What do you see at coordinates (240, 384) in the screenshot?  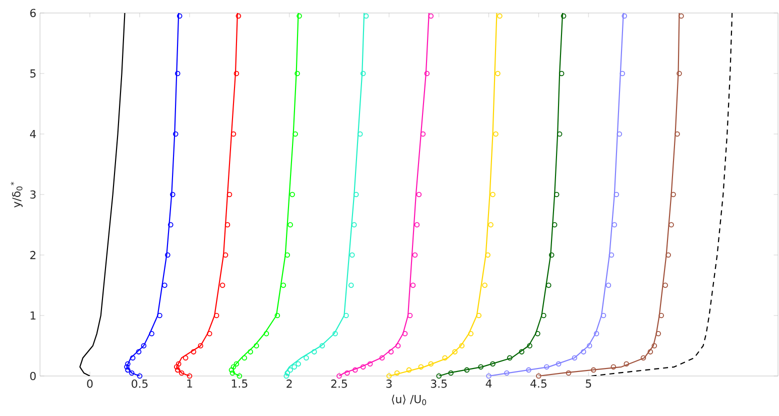 I see `x-tick-label: 1.5` at bounding box center [240, 384].